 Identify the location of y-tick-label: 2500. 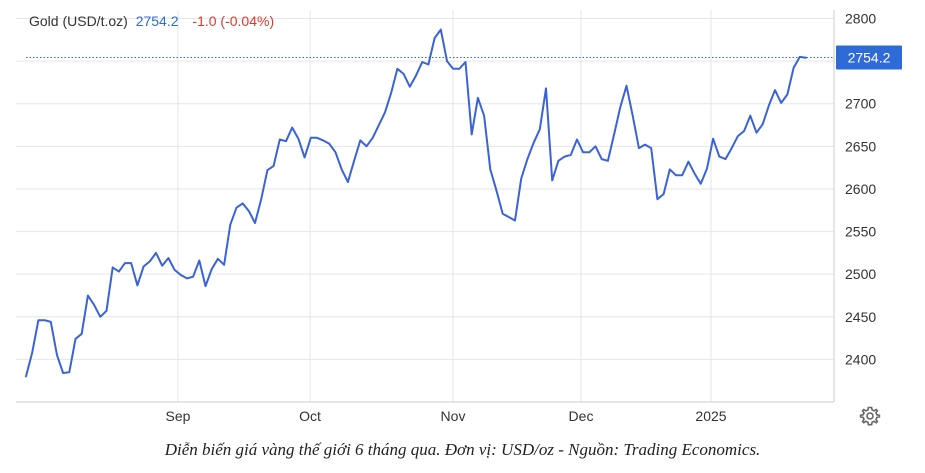
(860, 274).